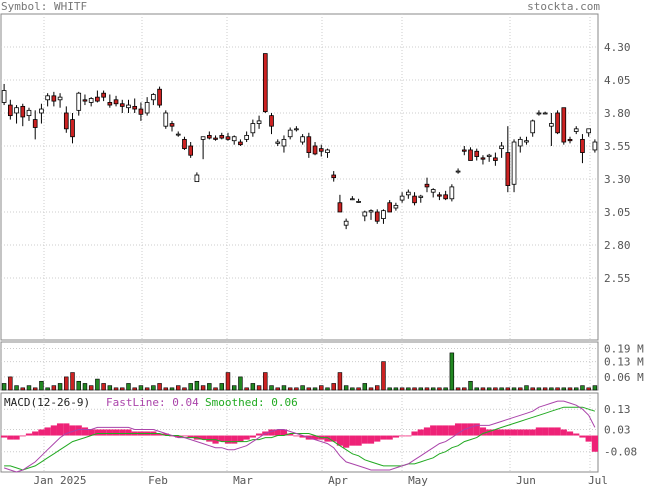  Describe the element at coordinates (617, 113) in the screenshot. I see `price-tick-label: 3.80` at that location.